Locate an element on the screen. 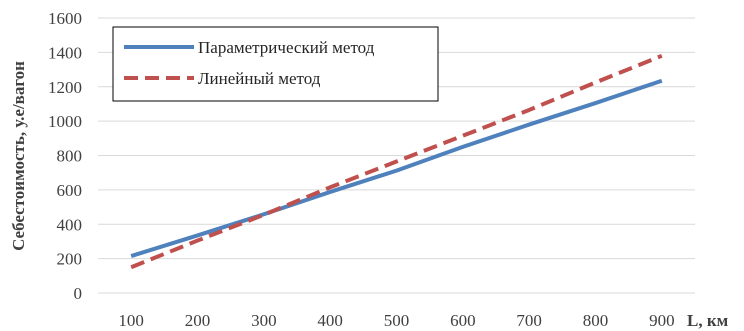 The height and width of the screenshot is (331, 744). legend-box is located at coordinates (275, 64).